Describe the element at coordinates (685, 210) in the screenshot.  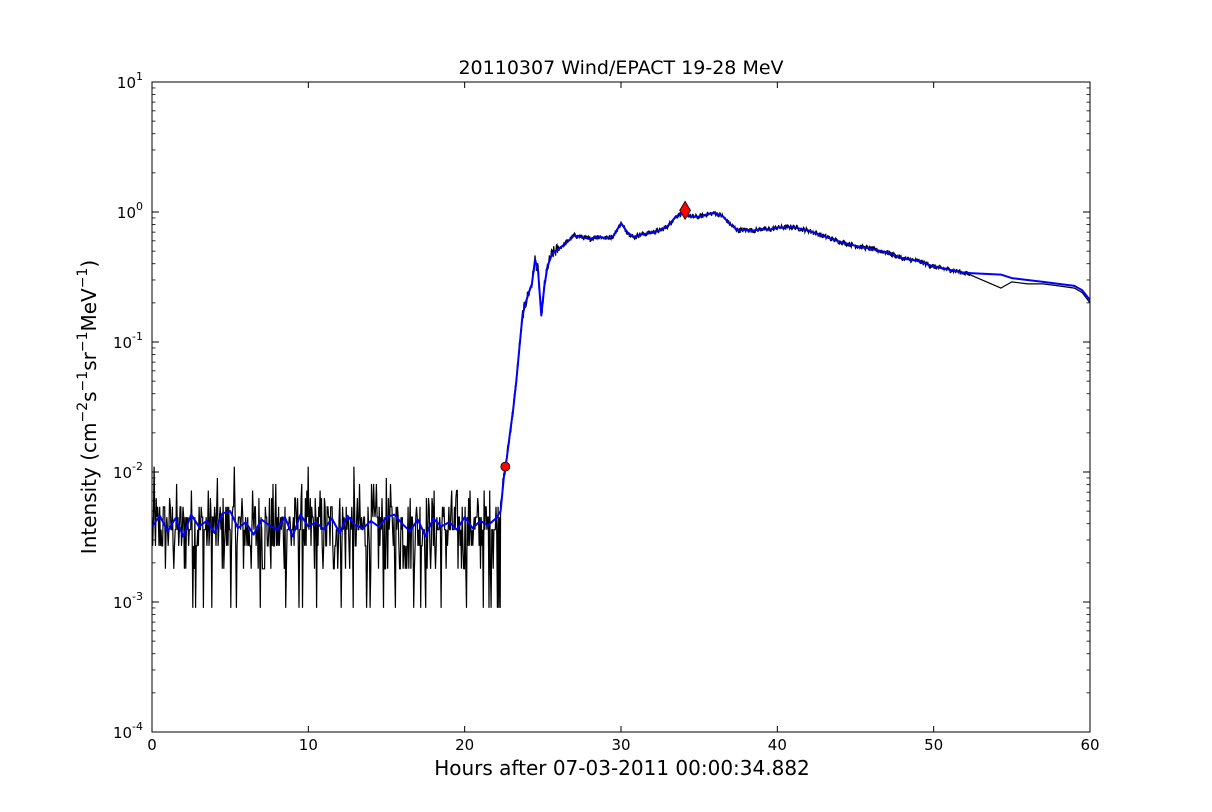
I see `marker-peak` at that location.